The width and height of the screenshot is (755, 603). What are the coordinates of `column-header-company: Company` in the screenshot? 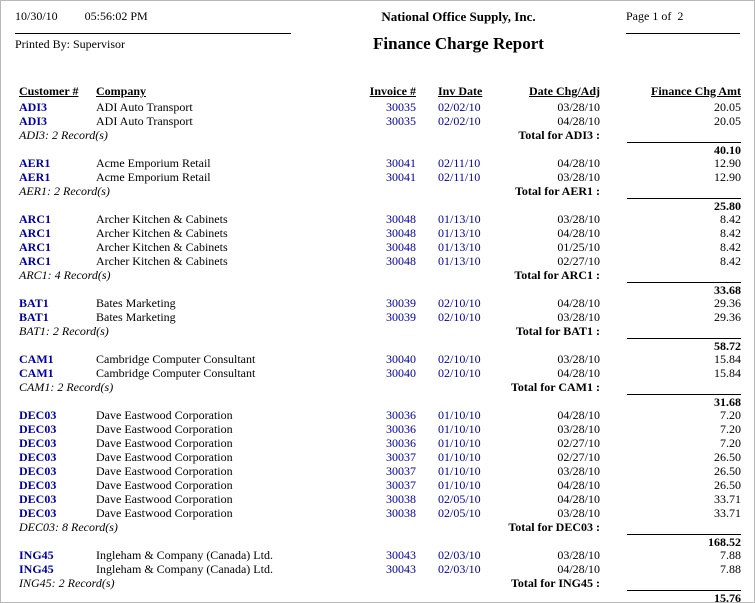 It's located at (232, 92).